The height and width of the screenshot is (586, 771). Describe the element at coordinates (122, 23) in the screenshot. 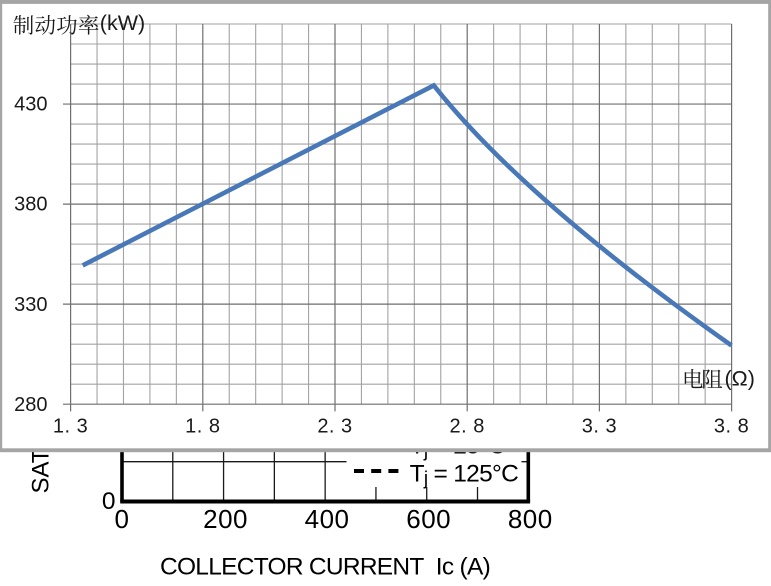

I see `svg-text: (kW)` at that location.